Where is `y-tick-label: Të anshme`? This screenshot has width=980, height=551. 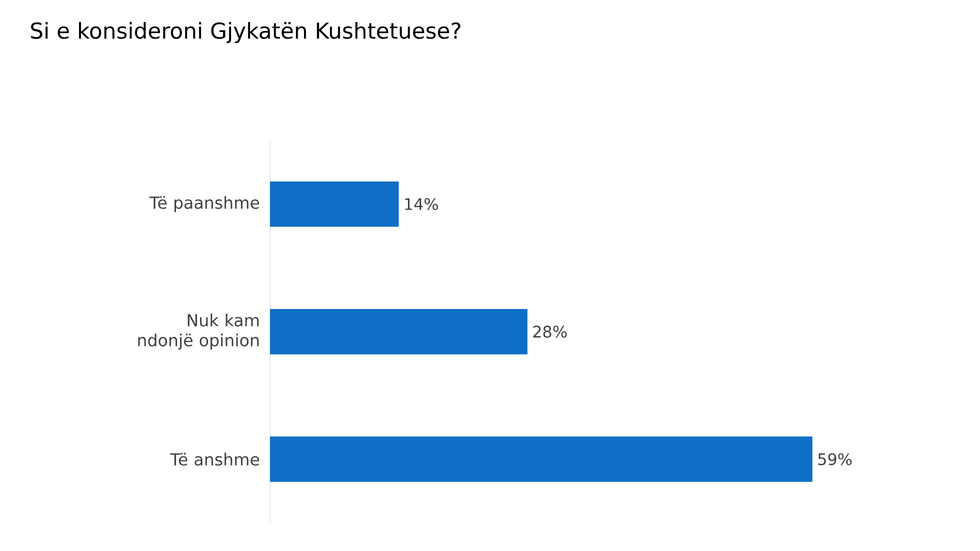
y-tick-label: Të anshme is located at coordinates (215, 459).